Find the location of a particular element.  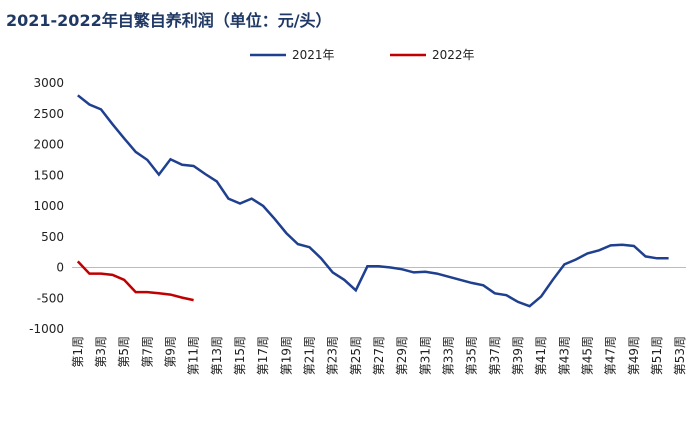

x-tick-label: 第9周 is located at coordinates (170, 352).